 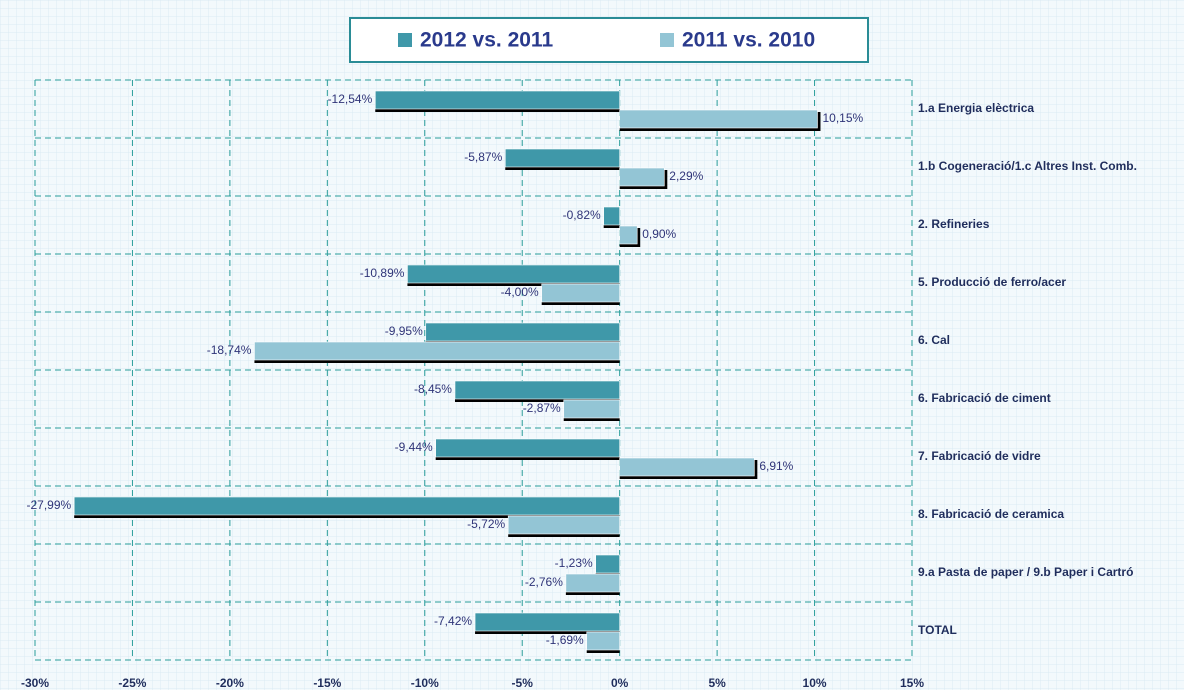 I want to click on value-label: 2,29%, so click(x=686, y=176).